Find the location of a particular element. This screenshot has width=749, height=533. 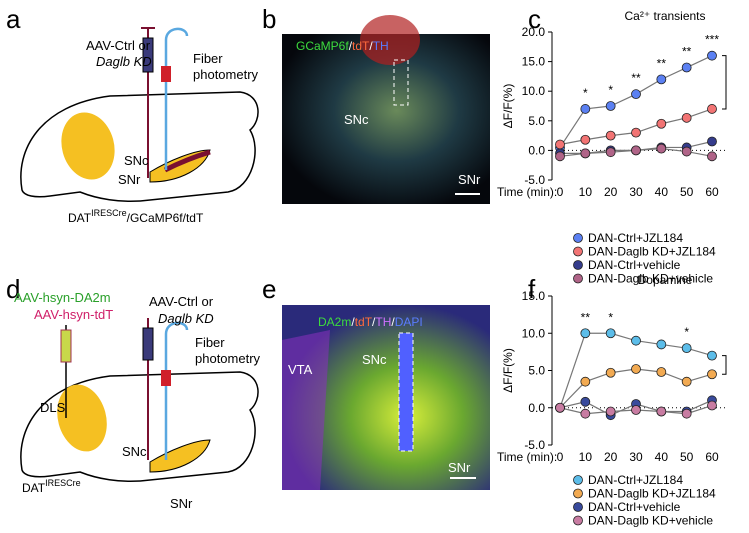

tdt-signal is located at coordinates (390, 40).